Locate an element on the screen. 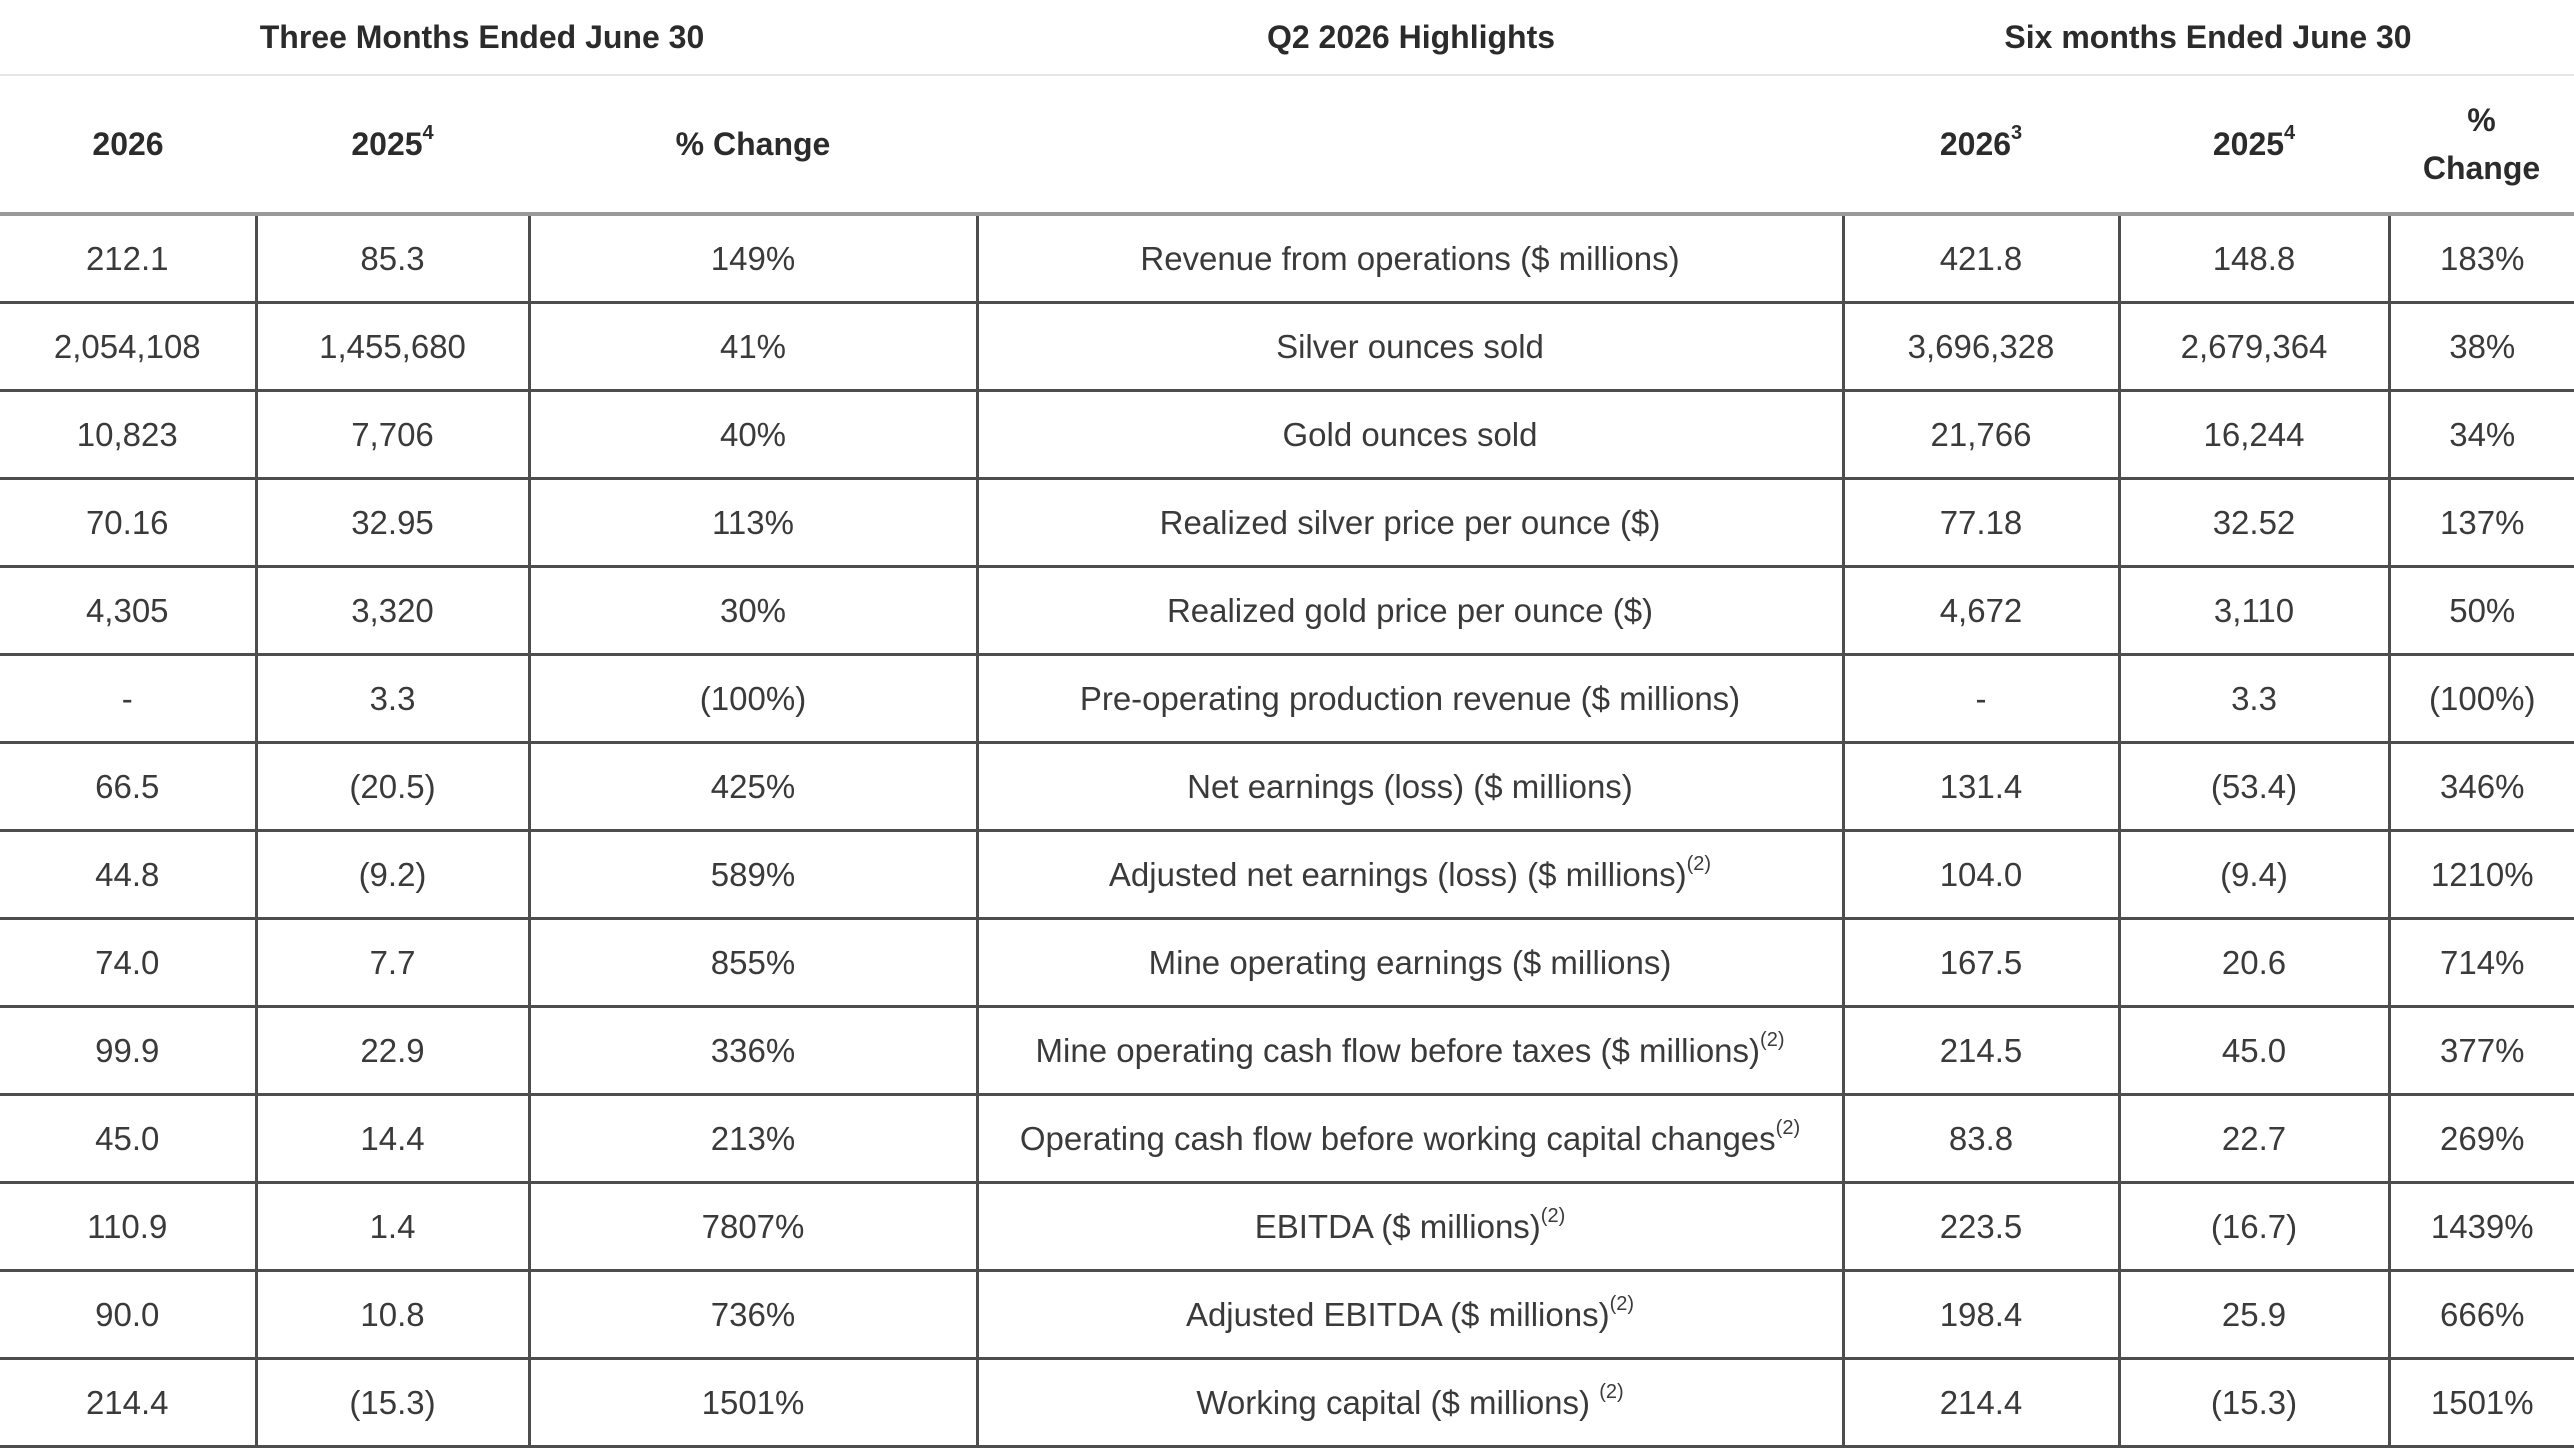 The image size is (2574, 1448). cell-q-2025: (20.5) is located at coordinates (391, 787).